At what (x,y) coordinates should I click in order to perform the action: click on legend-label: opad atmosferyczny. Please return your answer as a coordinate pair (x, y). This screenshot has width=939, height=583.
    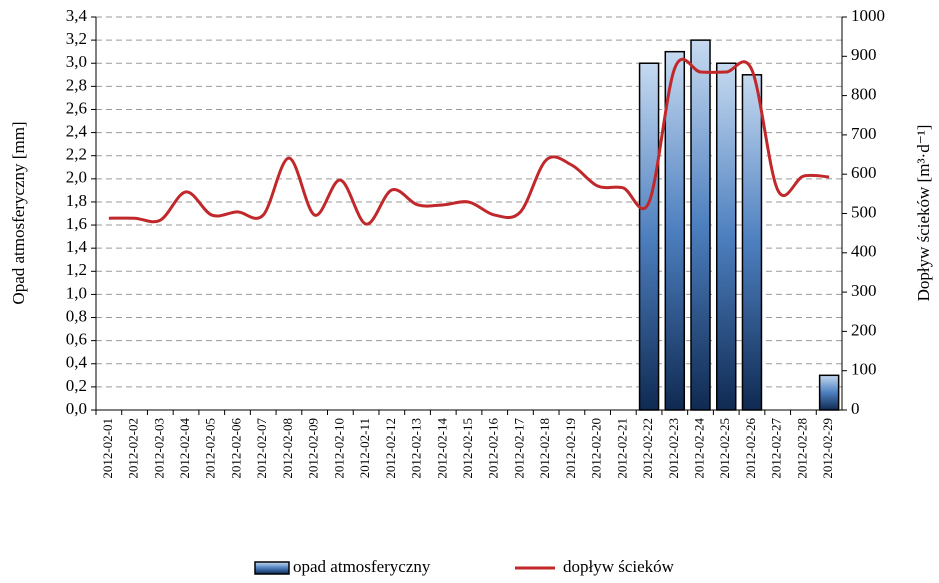
    Looking at the image, I should click on (362, 566).